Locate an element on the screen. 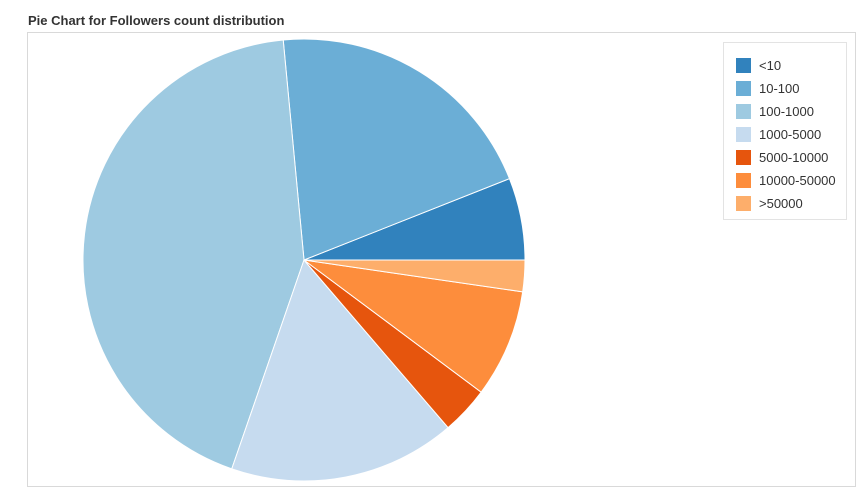 This screenshot has height=501, width=865. legend-item-4: 5000-10000 is located at coordinates (791, 157).